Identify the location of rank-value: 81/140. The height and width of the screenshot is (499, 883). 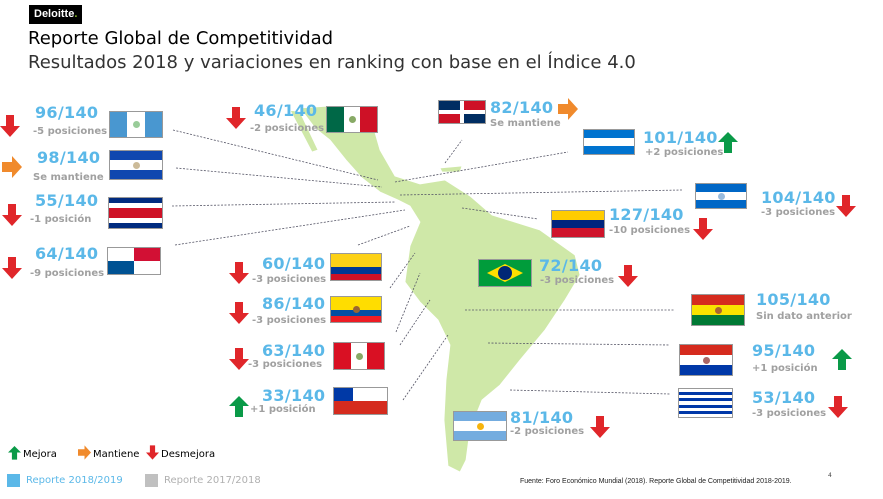
(542, 417).